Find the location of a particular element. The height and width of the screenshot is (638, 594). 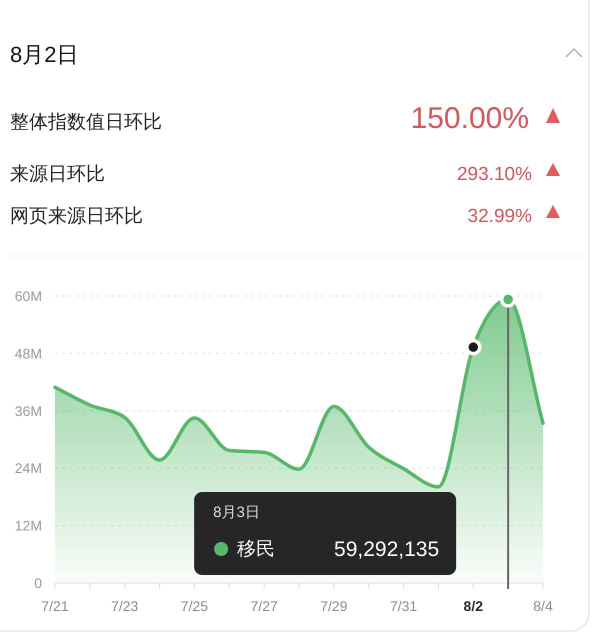

text: 293.10% is located at coordinates (494, 174).